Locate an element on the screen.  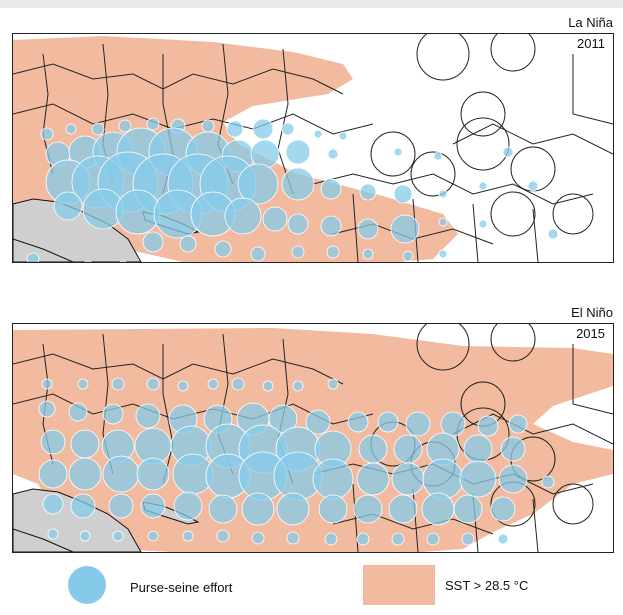
legend-effort-swatch is located at coordinates (87, 585).